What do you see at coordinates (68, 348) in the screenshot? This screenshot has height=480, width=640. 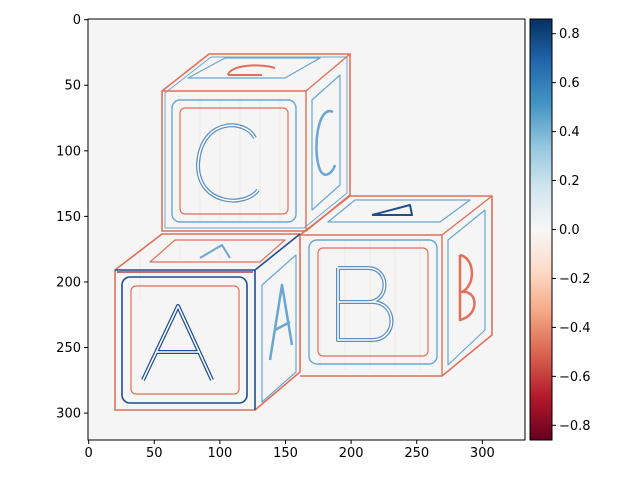 I see `y-tick-label: 250` at bounding box center [68, 348].